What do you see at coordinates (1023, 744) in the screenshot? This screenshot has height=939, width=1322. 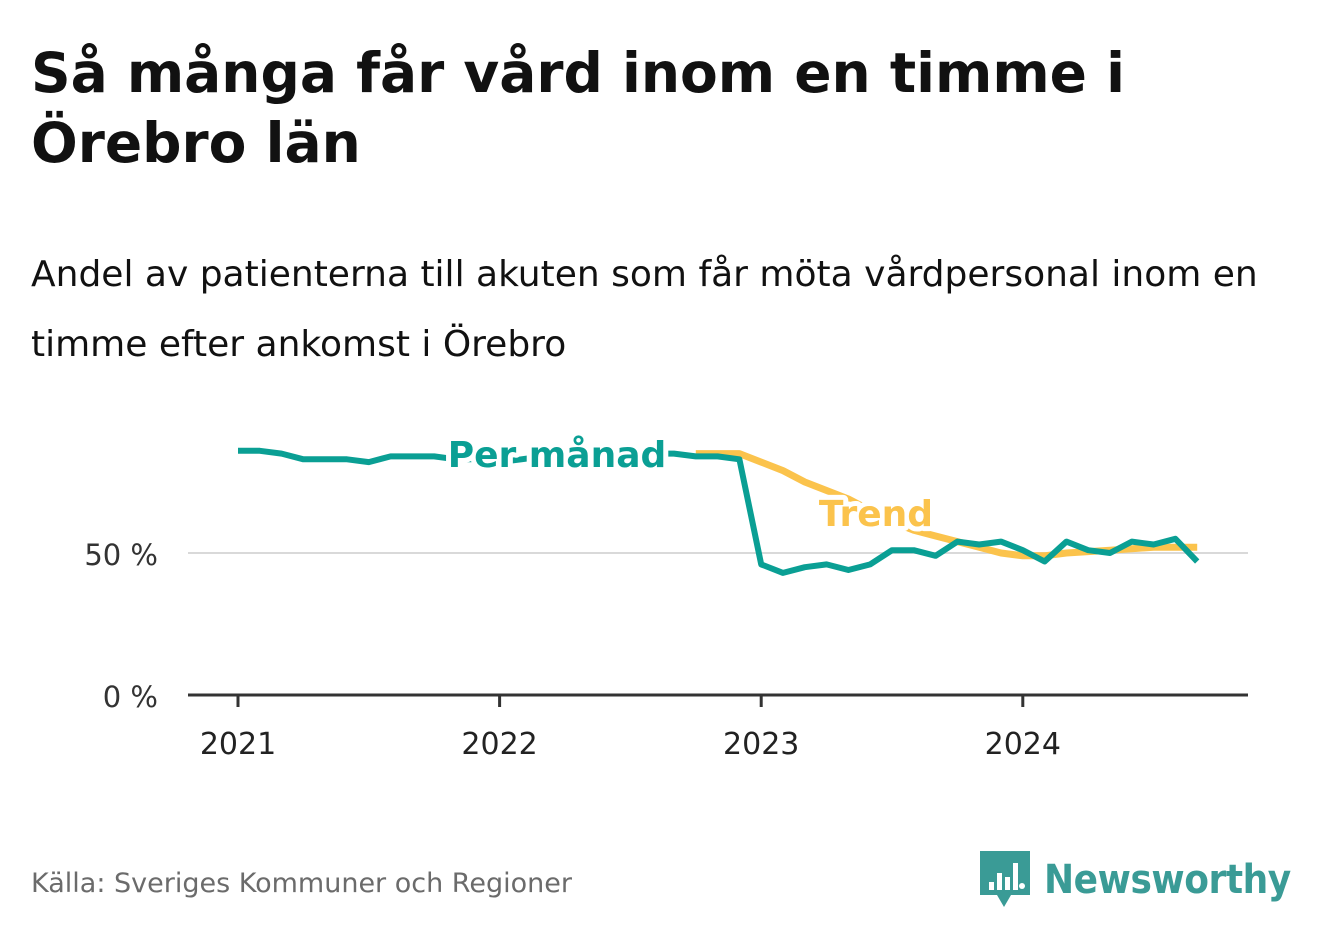 I see `x-tick-label: 2024` at bounding box center [1023, 744].